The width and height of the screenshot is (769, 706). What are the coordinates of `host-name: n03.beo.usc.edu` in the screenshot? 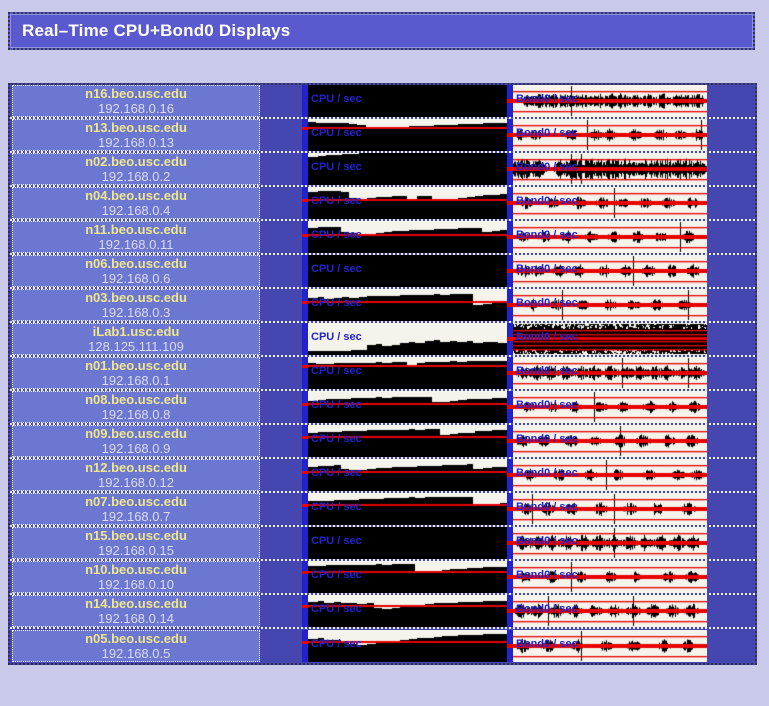 It's located at (136, 297).